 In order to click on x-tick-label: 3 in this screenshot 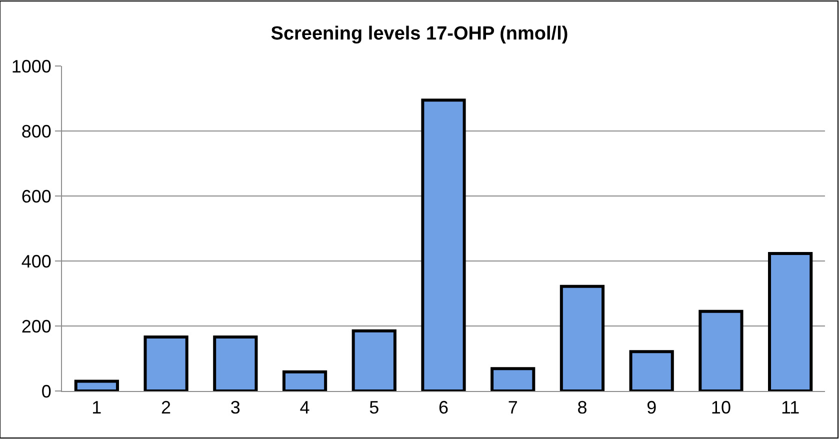, I will do `click(235, 408)`.